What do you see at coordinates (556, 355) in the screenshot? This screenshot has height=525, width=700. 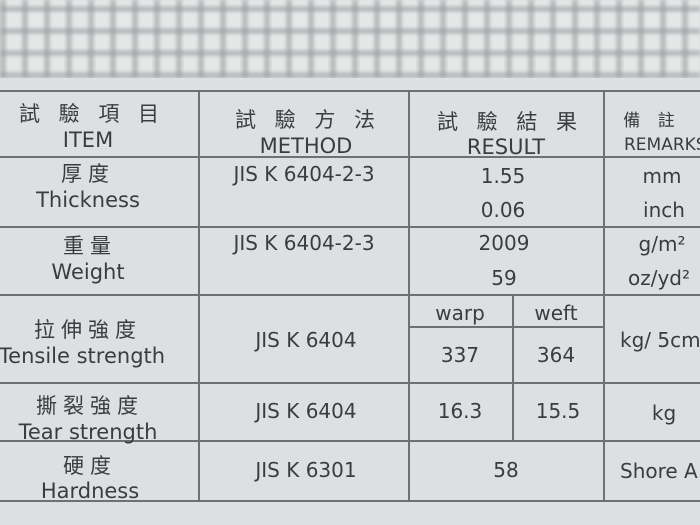 I see `result: 364` at bounding box center [556, 355].